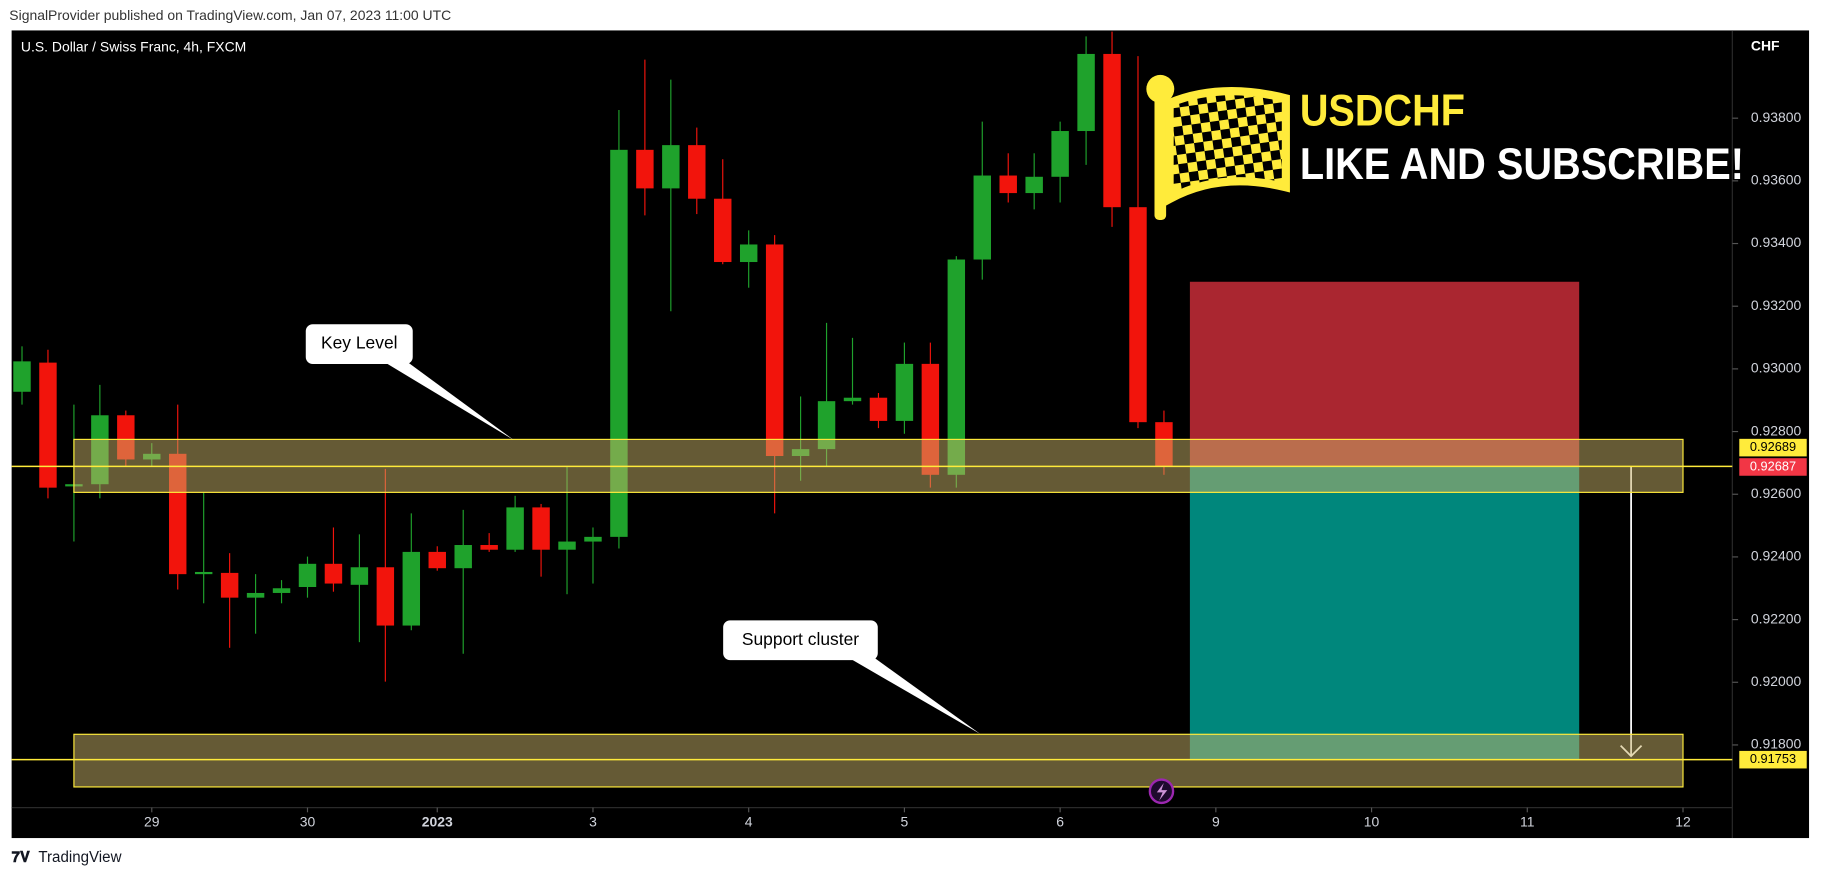 The width and height of the screenshot is (1823, 872). What do you see at coordinates (593, 822) in the screenshot?
I see `x-tick-label: 3` at bounding box center [593, 822].